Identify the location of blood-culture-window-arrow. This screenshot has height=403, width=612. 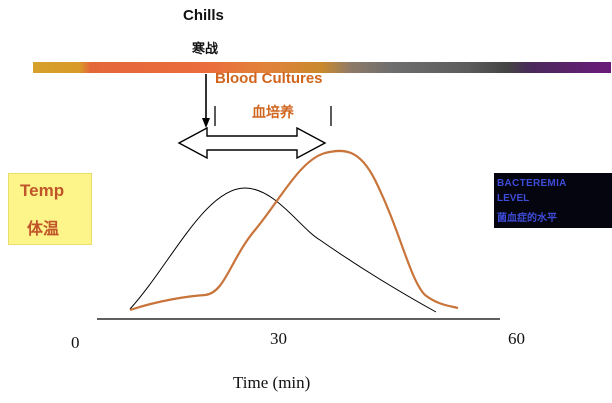
(252, 143).